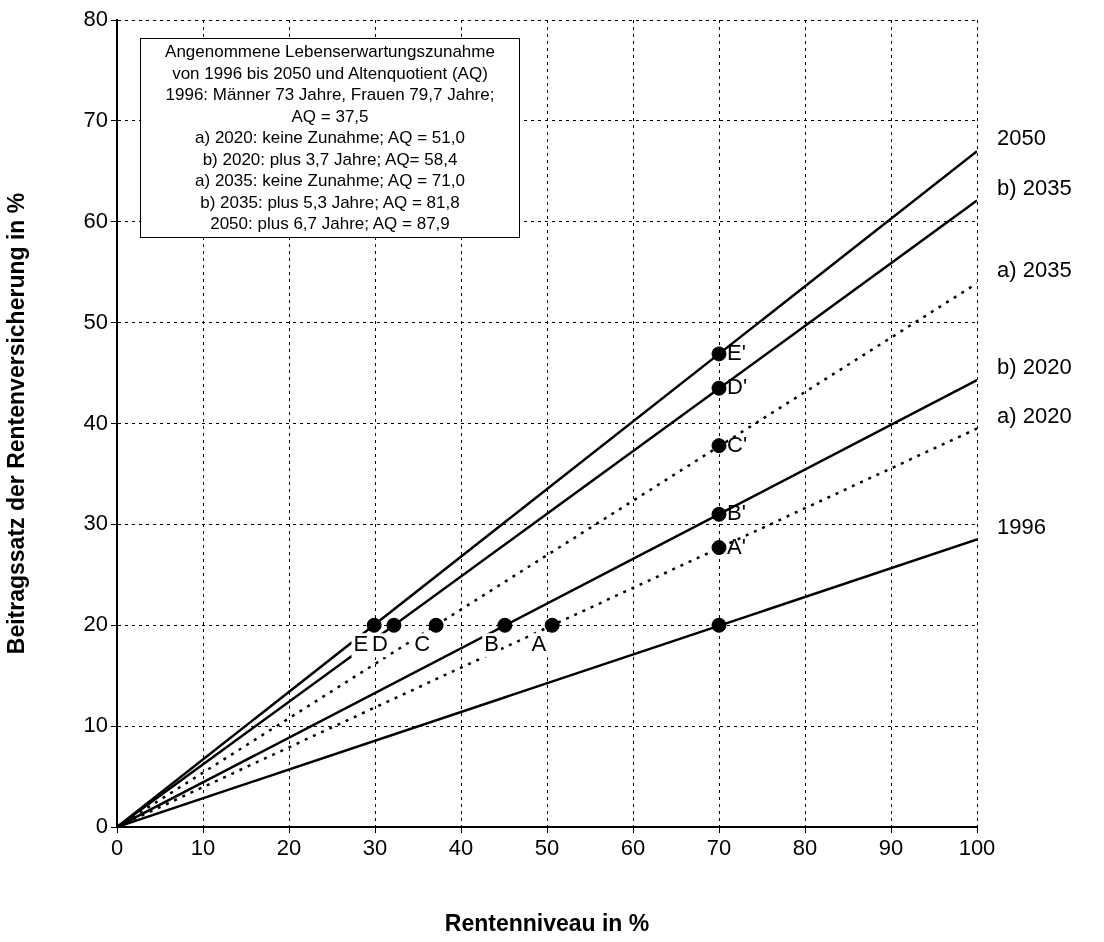 The height and width of the screenshot is (942, 1104). What do you see at coordinates (330, 73) in the screenshot?
I see `annotation: von 1996 bis 2050 und Altenquotient (AQ)` at bounding box center [330, 73].